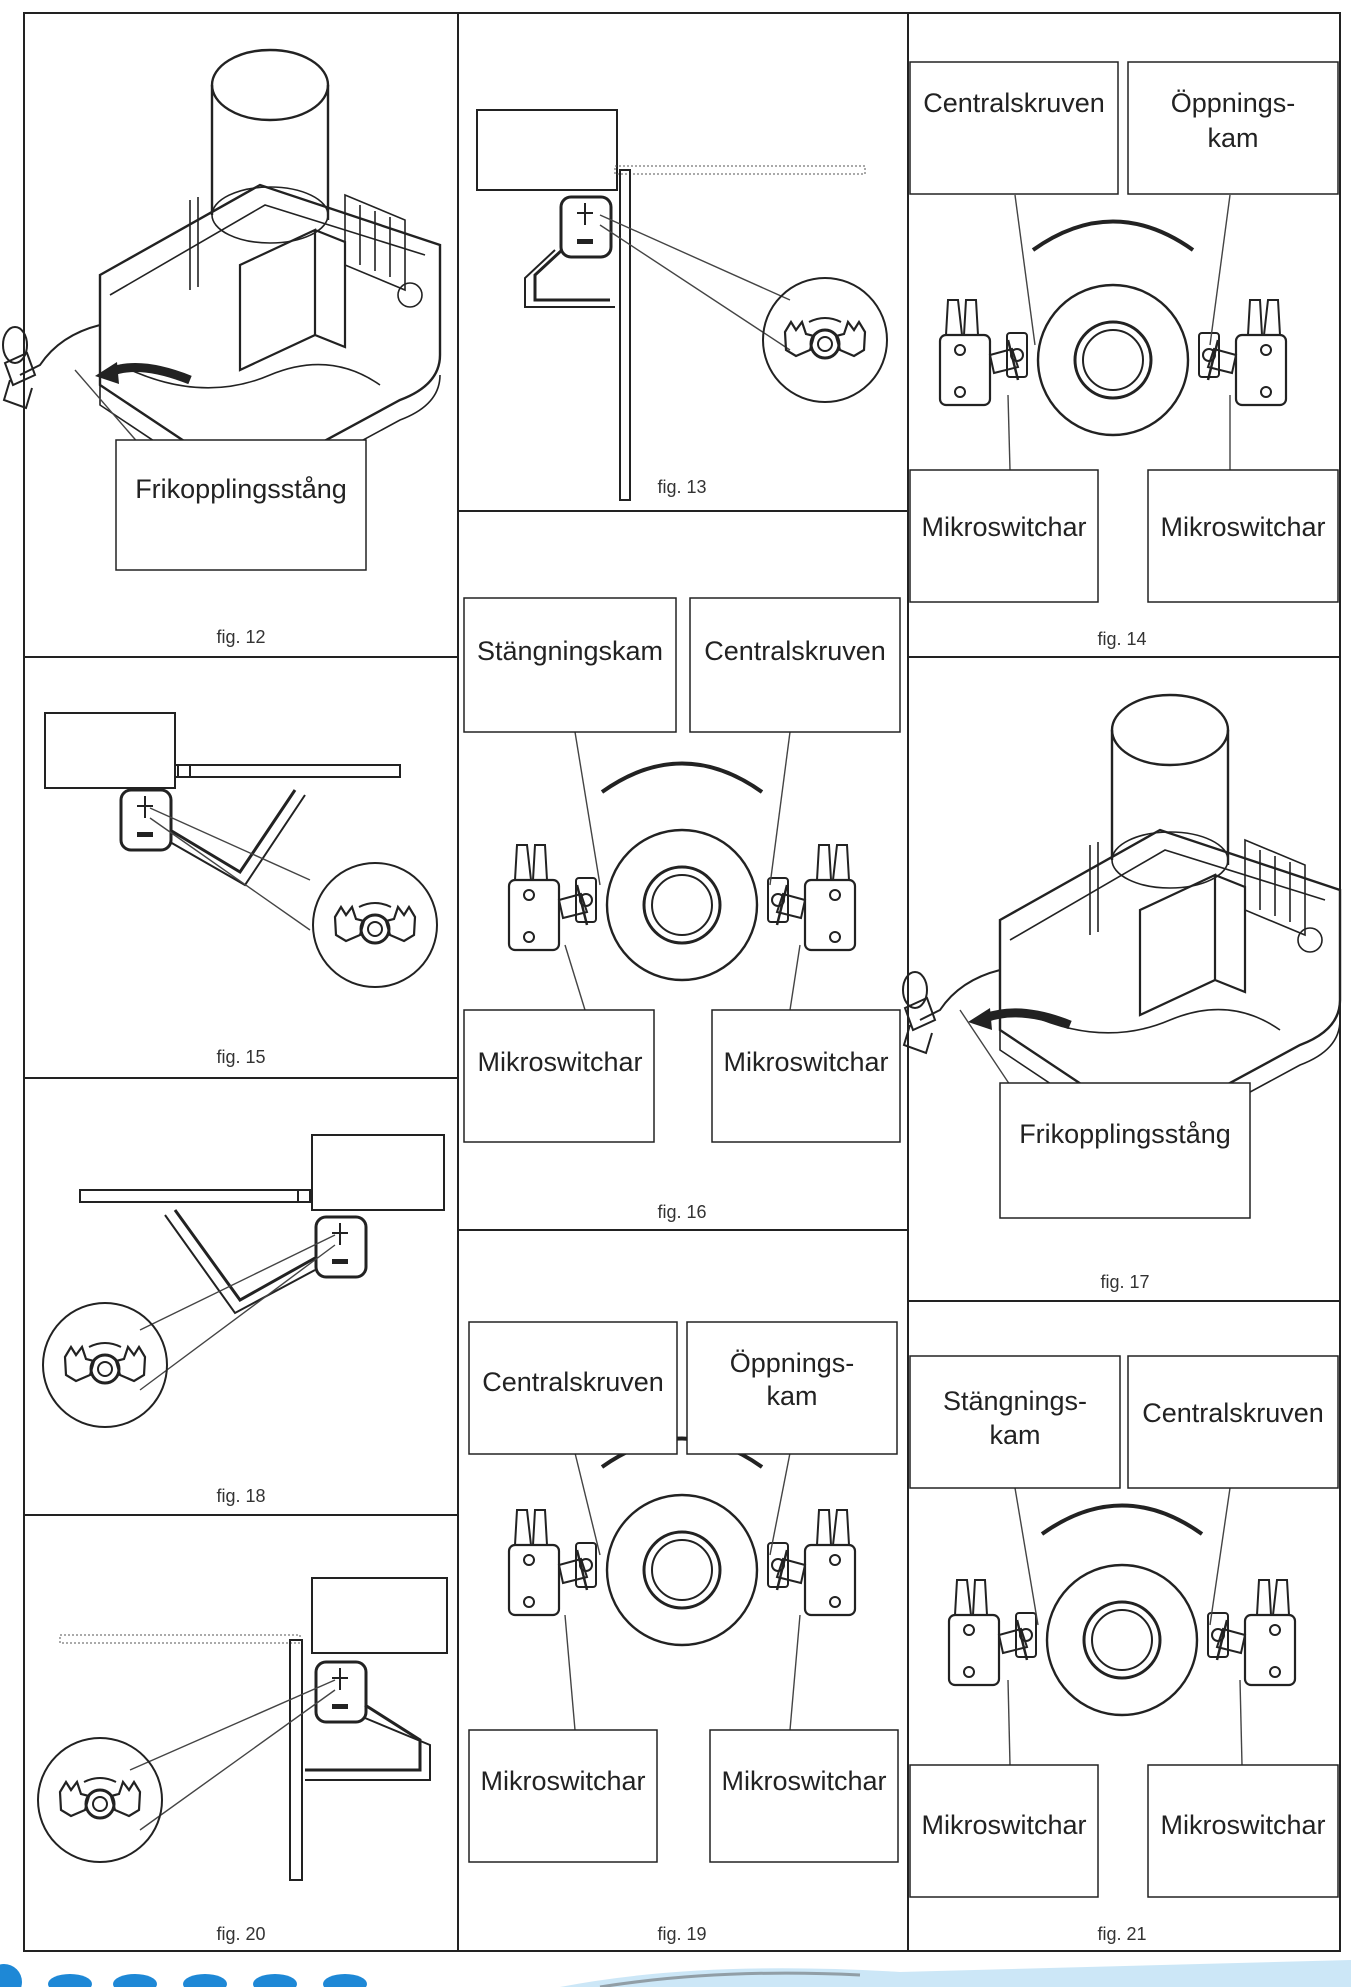 Image resolution: width=1351 pixels, height=1987 pixels. I want to click on label-stangningskam: Stängningskam, so click(570, 651).